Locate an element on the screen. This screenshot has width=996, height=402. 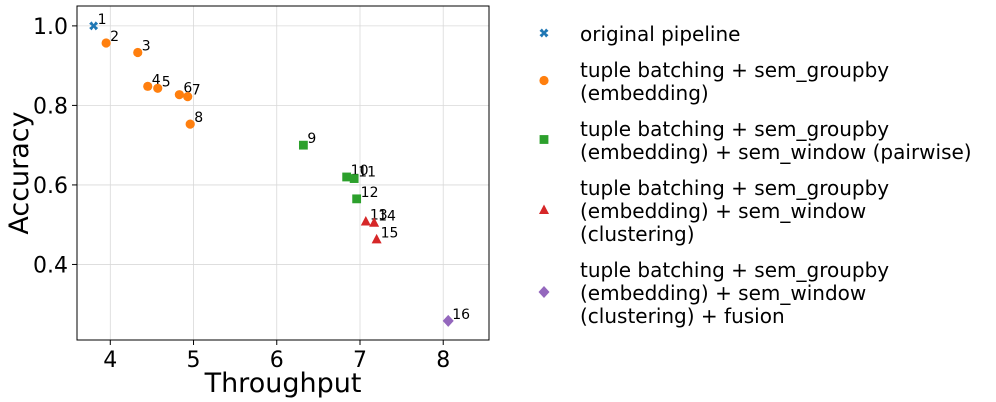
y-tick-label: 0.4 is located at coordinates (50, 265).